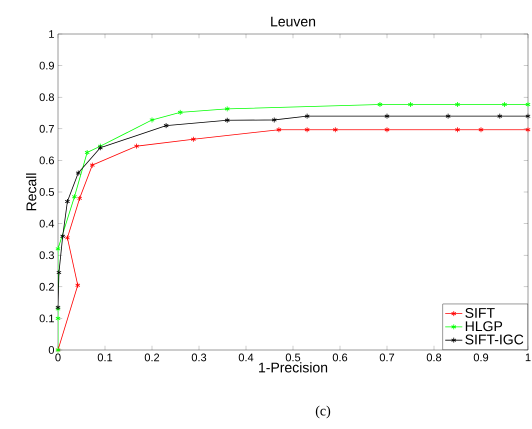 The height and width of the screenshot is (429, 532). Describe the element at coordinates (47, 192) in the screenshot. I see `y-tick-label: 0.5` at that location.